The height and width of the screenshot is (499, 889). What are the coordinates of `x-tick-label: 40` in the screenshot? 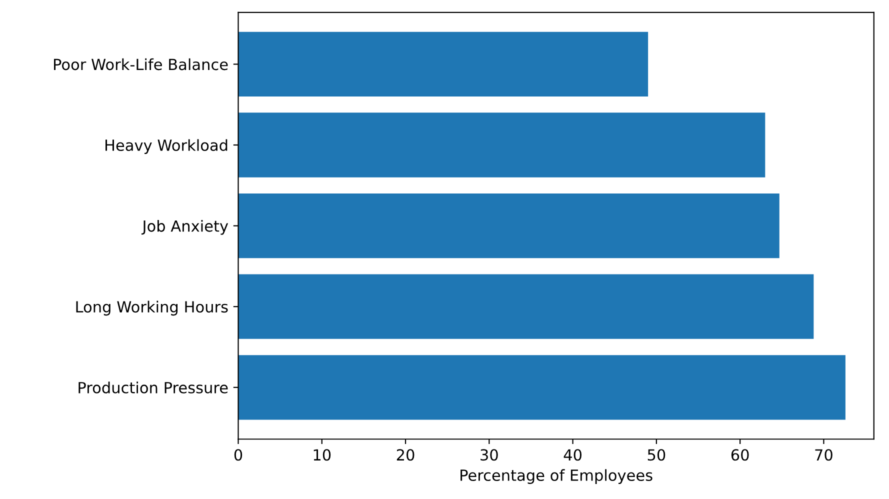 It's located at (573, 455).